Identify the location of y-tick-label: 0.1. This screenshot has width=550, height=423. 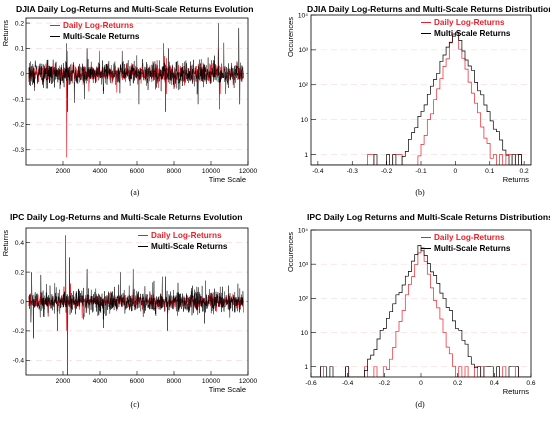
(19, 49).